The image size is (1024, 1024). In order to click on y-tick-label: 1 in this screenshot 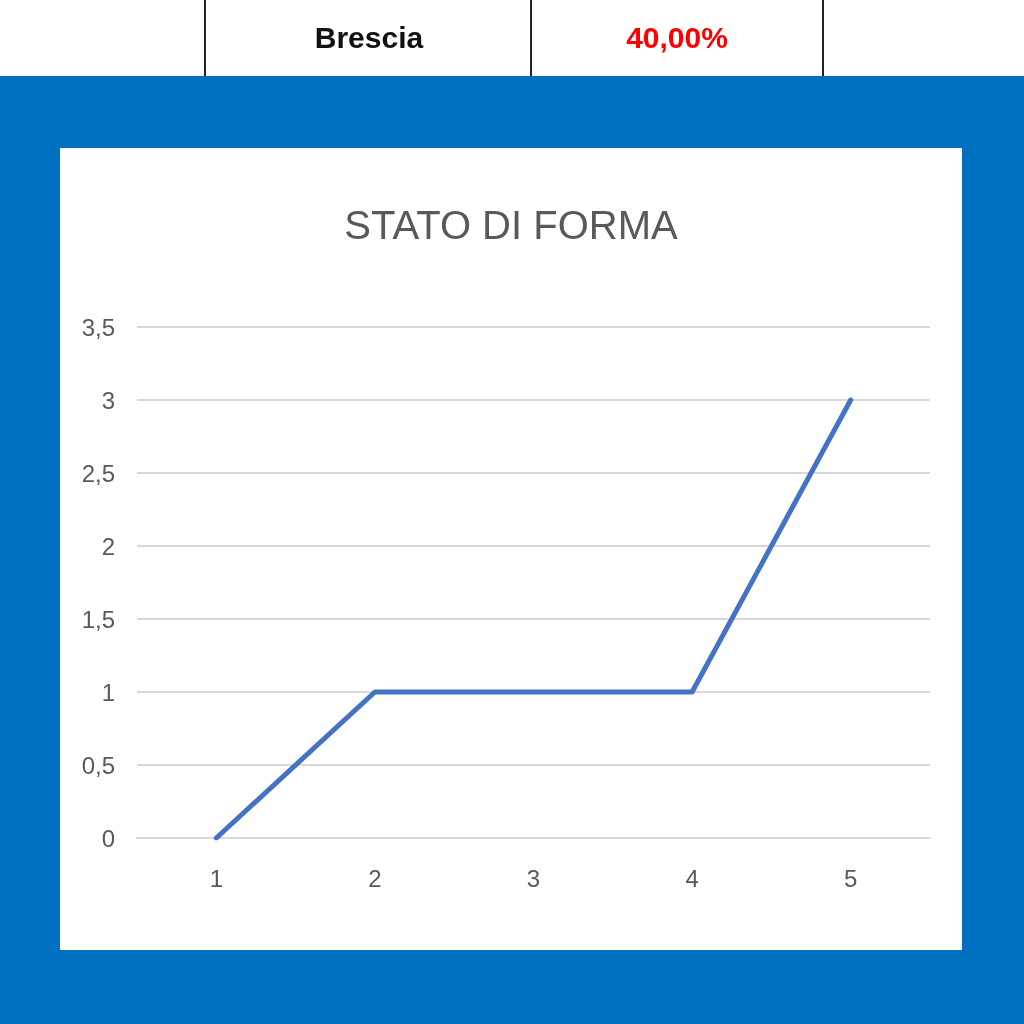, I will do `click(108, 692)`.